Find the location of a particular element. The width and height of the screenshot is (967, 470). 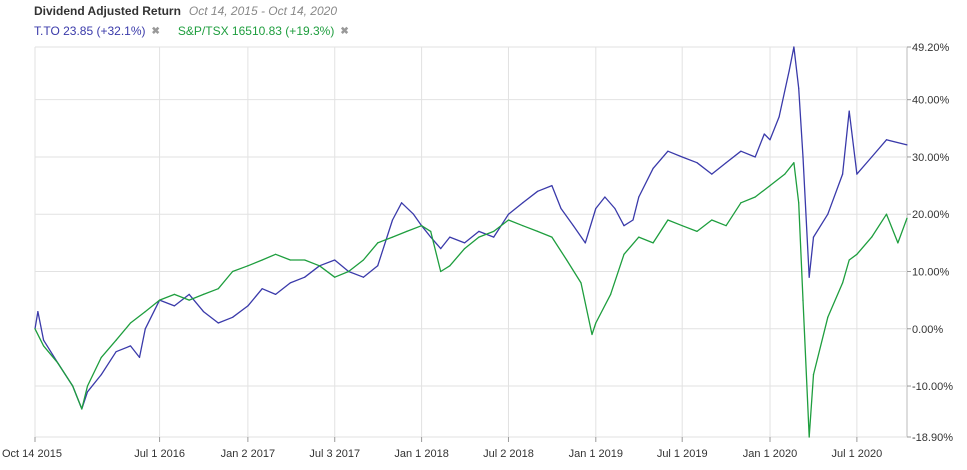

y-tick-label: 10.00% is located at coordinates (931, 272).